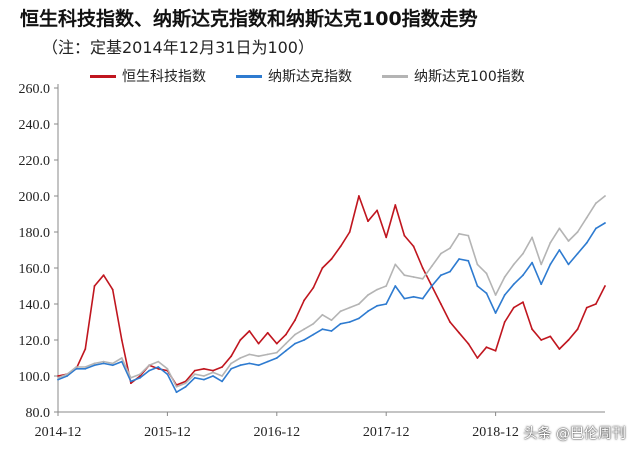 The image size is (640, 453). What do you see at coordinates (148, 76) in the screenshot?
I see `legend-item-hstech: 恒生科技指数` at bounding box center [148, 76].